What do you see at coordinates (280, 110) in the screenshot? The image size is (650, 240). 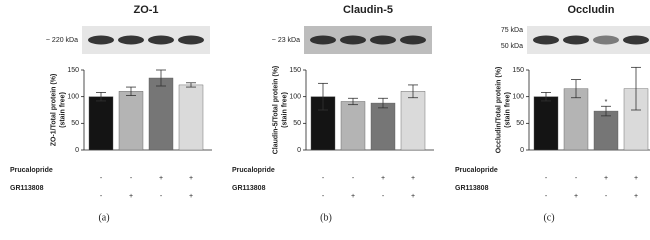 I see `y-axis-label: Claudin-5/Total protein (%) (stain free)` at bounding box center [280, 110].